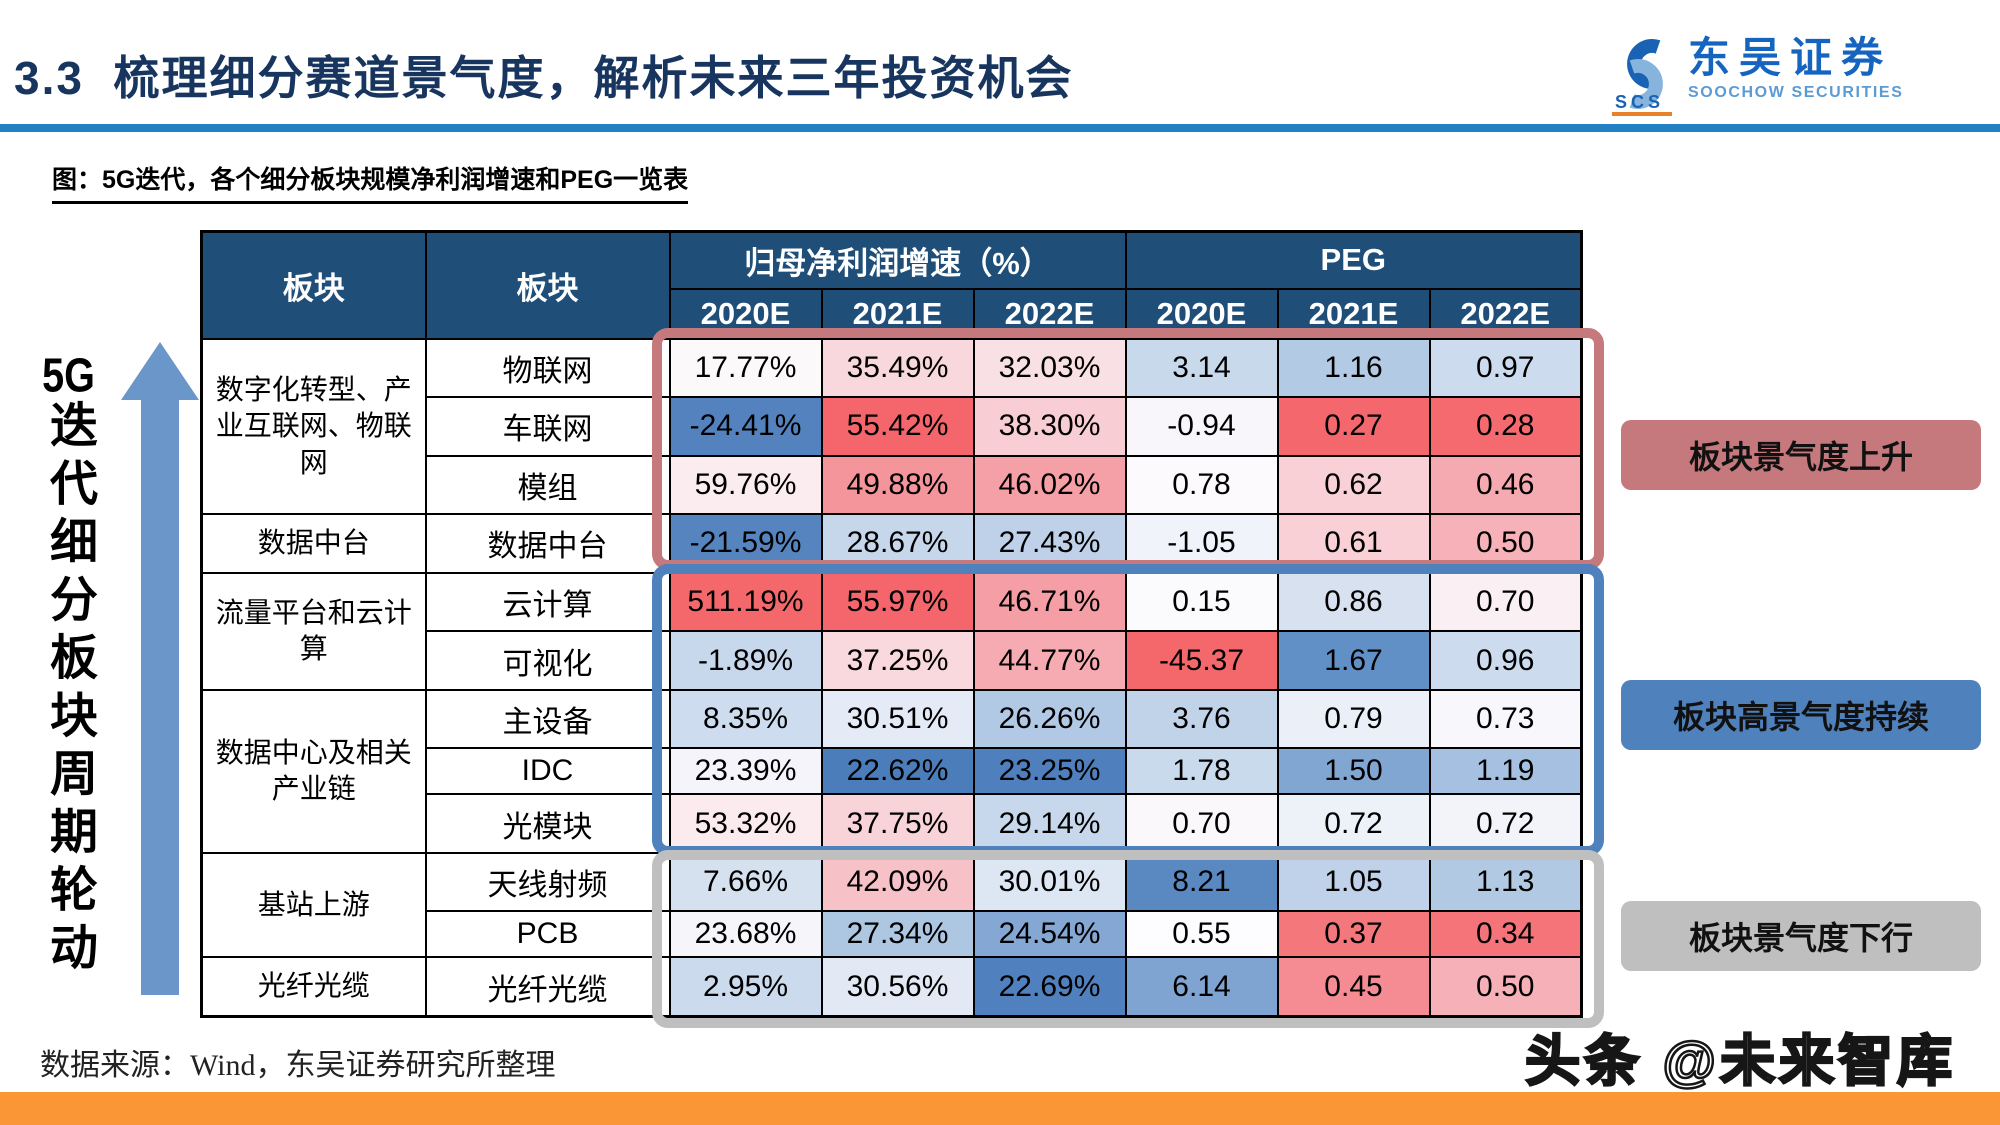  I want to click on column-group-header: 归母净利润增速（%）, so click(897, 260).